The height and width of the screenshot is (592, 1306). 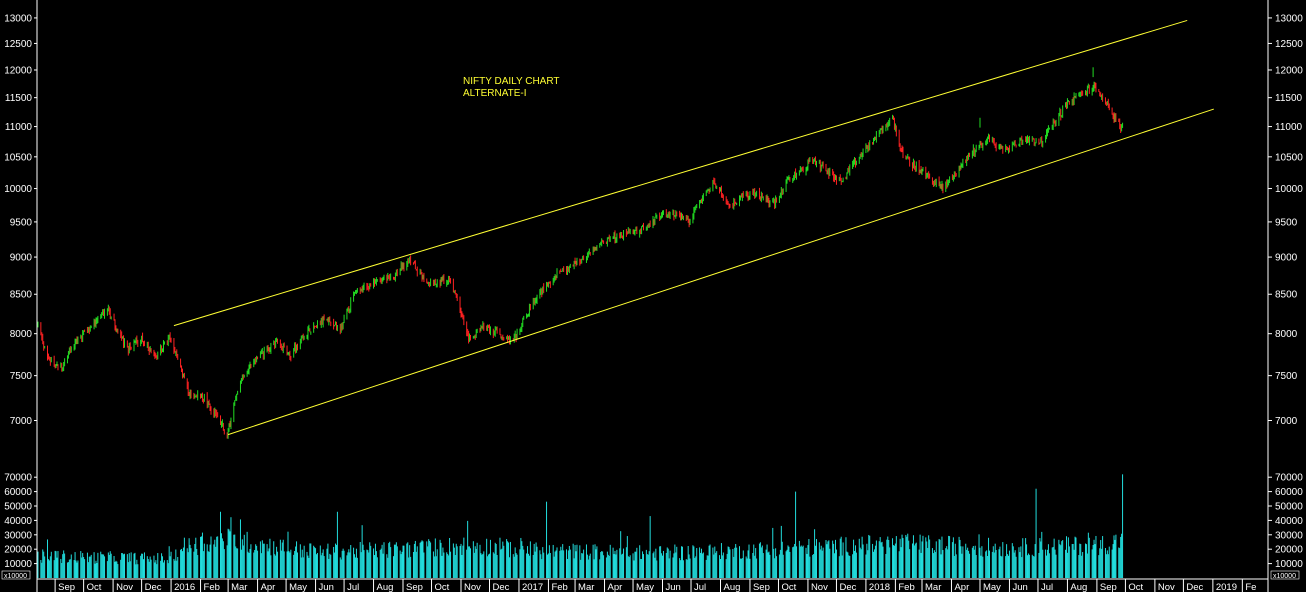 I want to click on month-label: 2018, so click(x=879, y=587).